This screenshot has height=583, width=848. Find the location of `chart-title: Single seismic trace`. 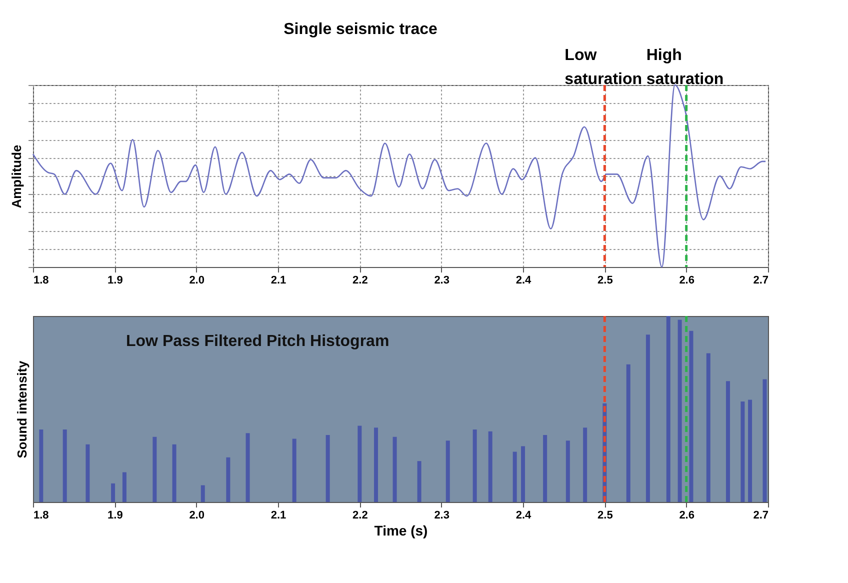

chart-title: Single seismic trace is located at coordinates (361, 29).